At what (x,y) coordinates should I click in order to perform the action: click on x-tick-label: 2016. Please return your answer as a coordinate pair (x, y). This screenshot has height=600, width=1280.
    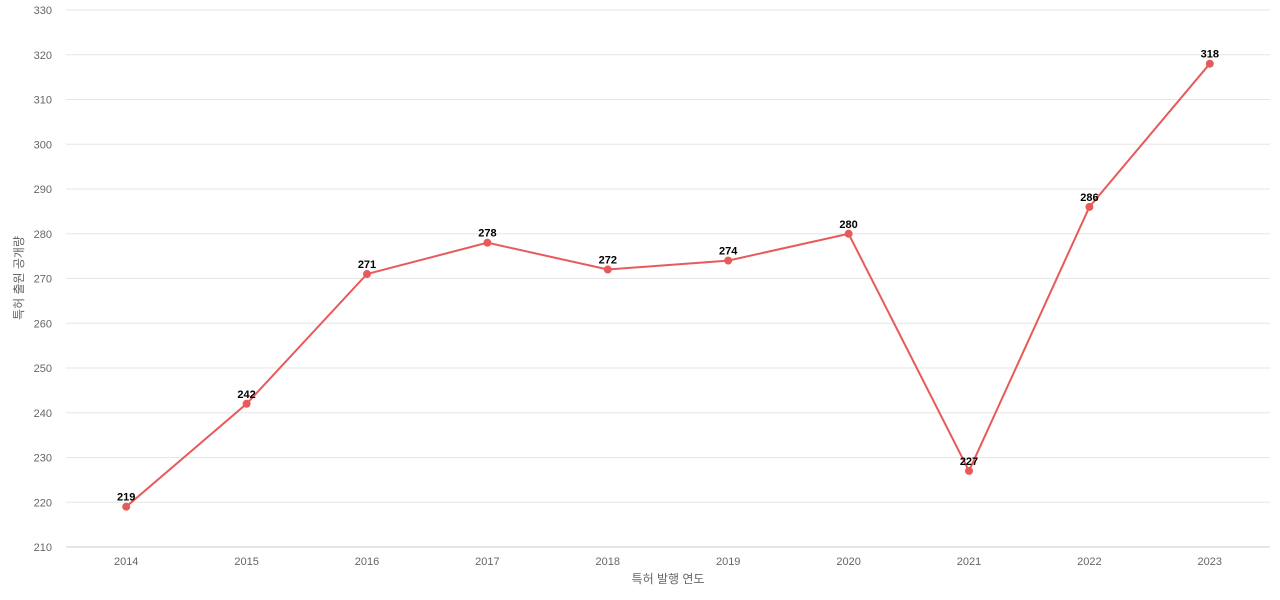
    Looking at the image, I should click on (367, 562).